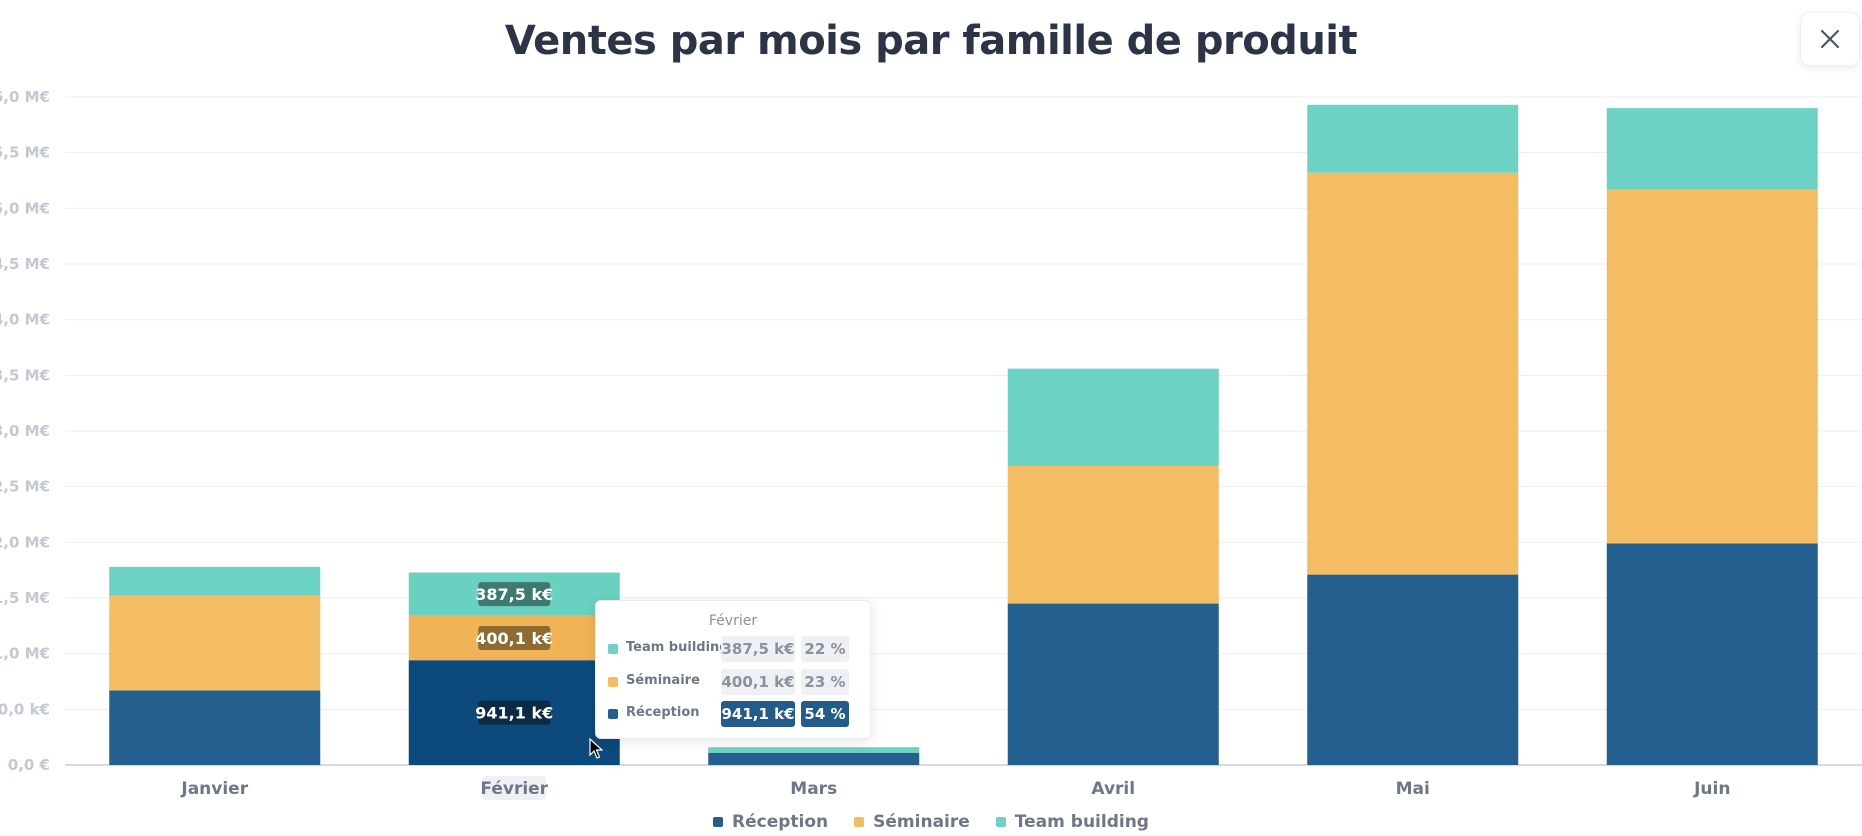 The height and width of the screenshot is (836, 1862). I want to click on tooltip-row-percent: 23 %, so click(825, 682).